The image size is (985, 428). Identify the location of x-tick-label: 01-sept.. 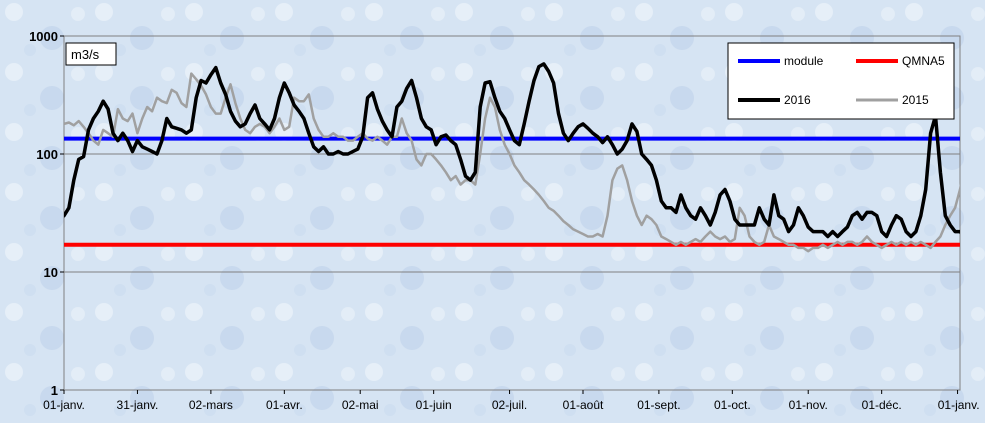
(658, 405).